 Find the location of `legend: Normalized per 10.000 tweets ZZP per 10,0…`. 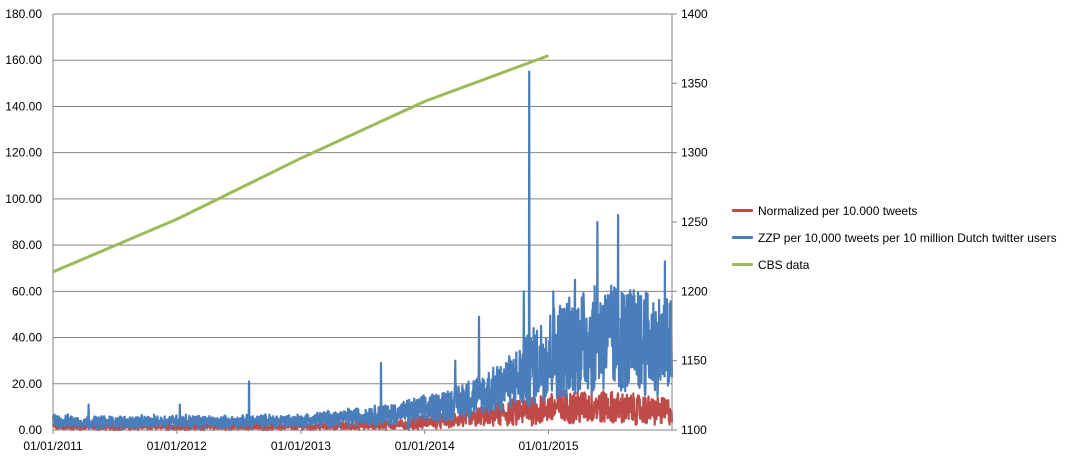

legend: Normalized per 10.000 tweets ZZP per 10,0… is located at coordinates (894, 237).